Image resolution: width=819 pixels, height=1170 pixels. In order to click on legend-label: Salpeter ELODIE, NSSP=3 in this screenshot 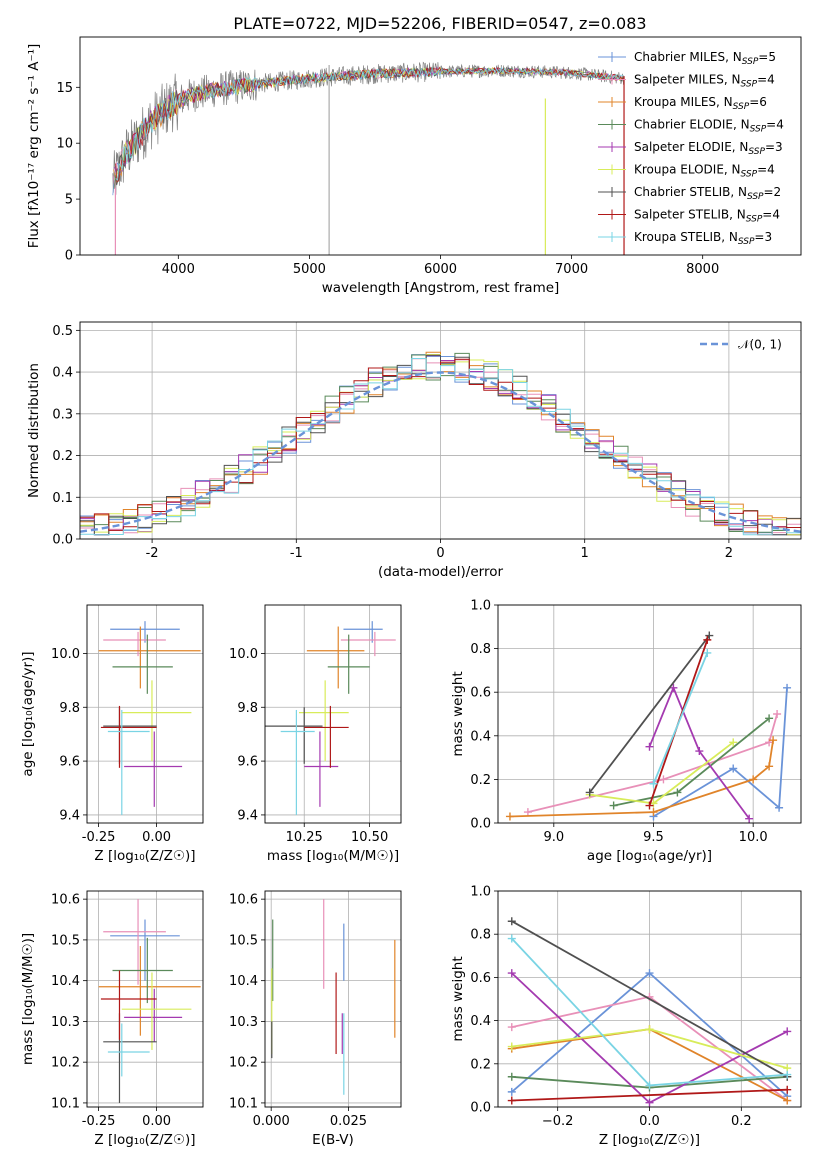, I will do `click(708, 148)`.